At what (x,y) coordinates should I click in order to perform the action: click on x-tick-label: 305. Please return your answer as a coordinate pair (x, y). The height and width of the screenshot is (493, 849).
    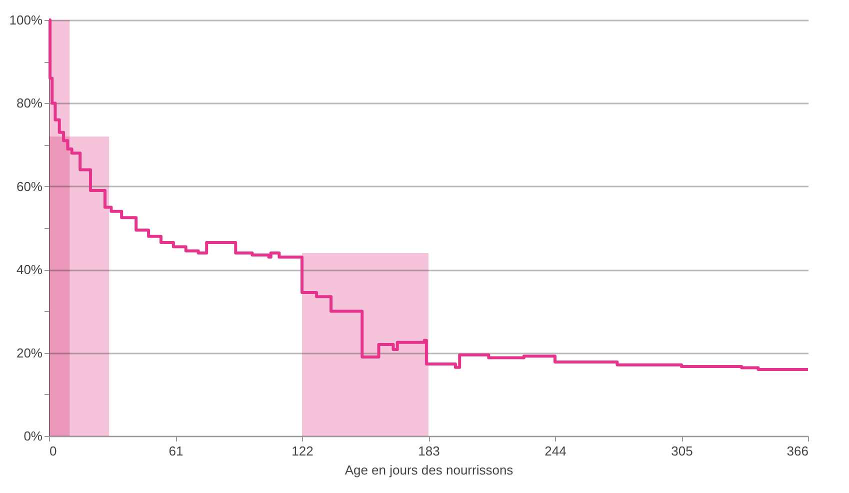
    Looking at the image, I should click on (682, 451).